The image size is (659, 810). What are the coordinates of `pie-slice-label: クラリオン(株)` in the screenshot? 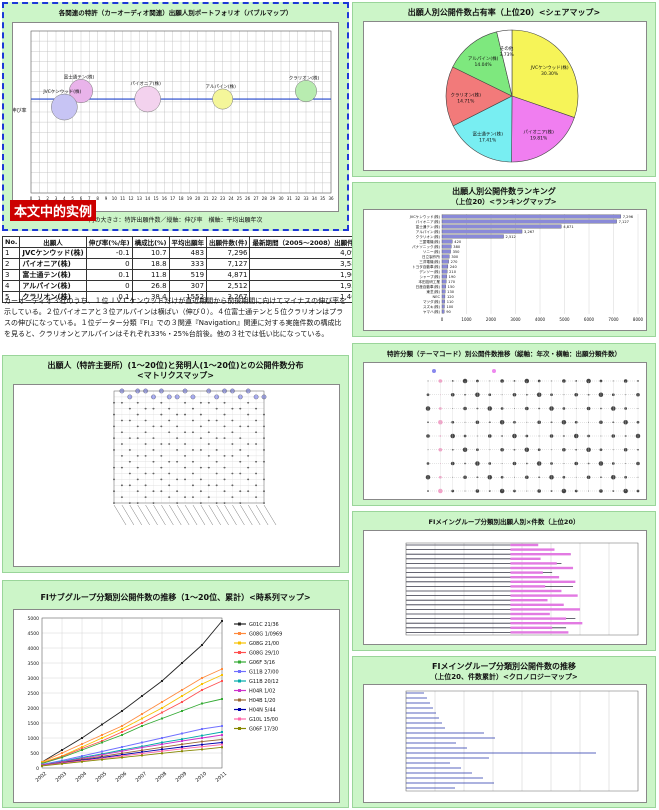 It's located at (466, 94).